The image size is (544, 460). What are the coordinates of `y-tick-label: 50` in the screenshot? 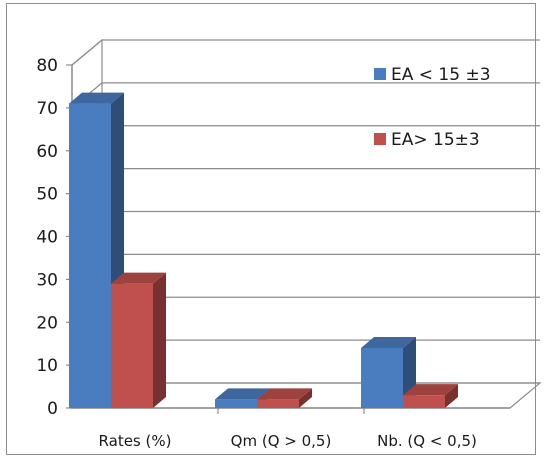 It's located at (47, 195).